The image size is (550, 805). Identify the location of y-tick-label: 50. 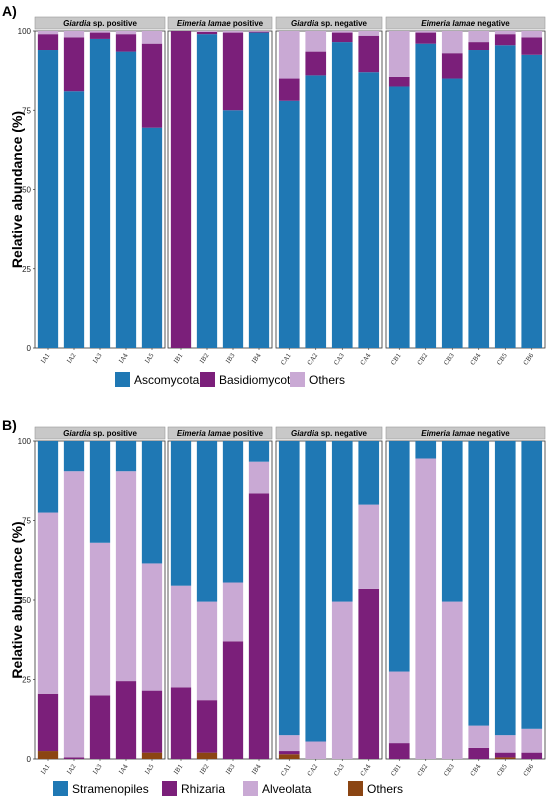
(26, 190).